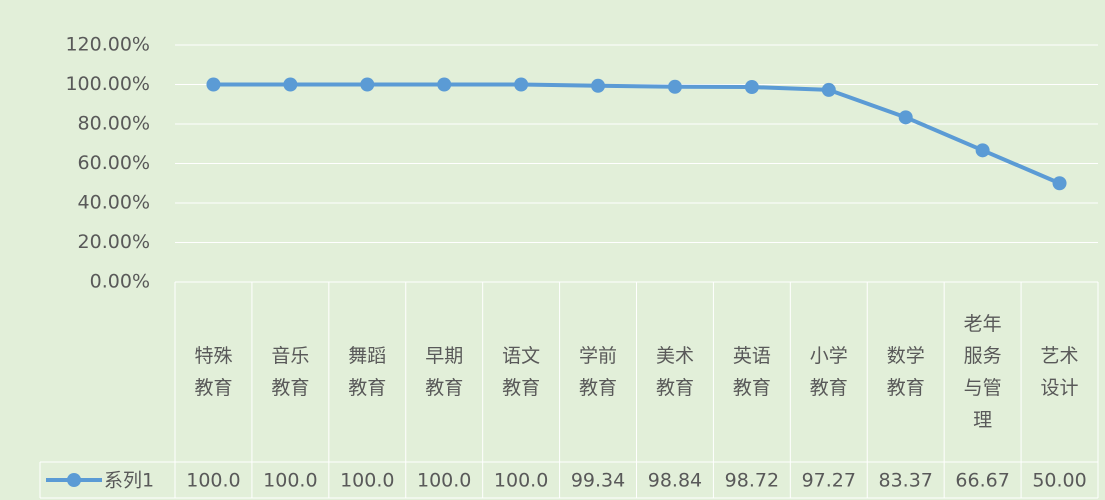 Image resolution: width=1105 pixels, height=500 pixels. I want to click on category-text: 美术教育, so click(674, 372).